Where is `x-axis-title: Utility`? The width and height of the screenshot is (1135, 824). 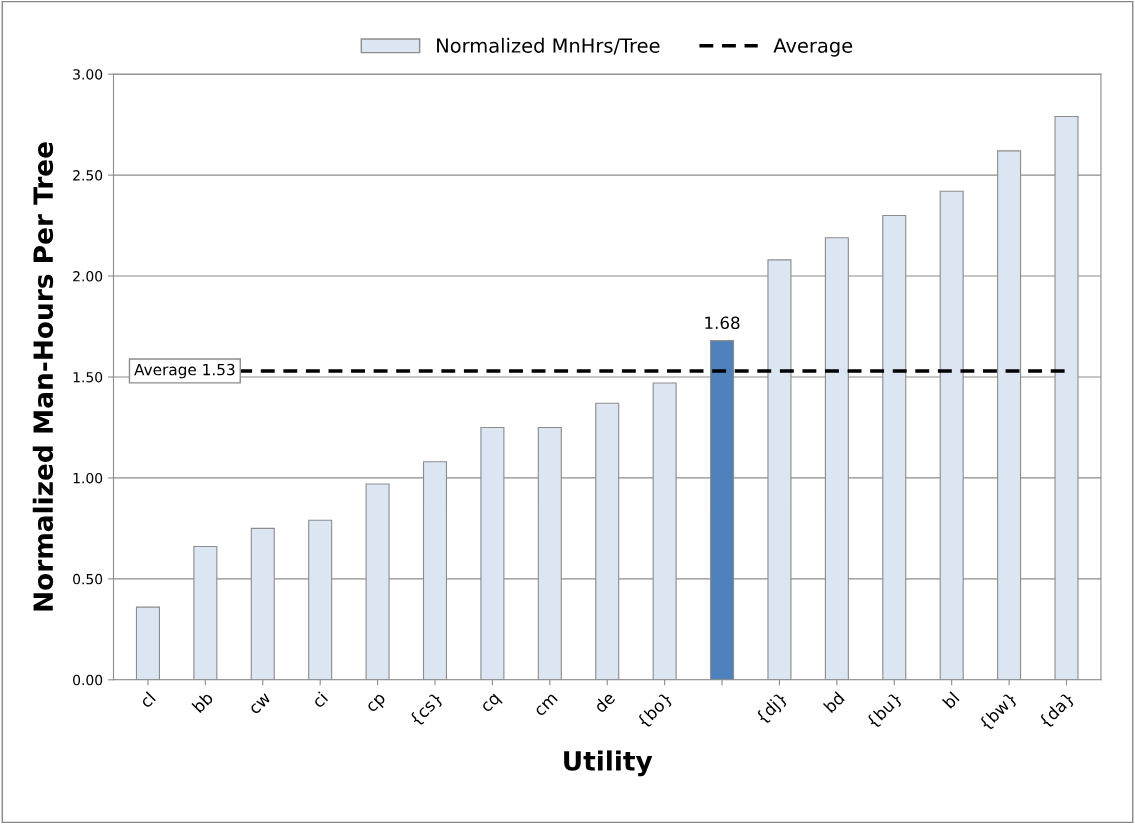
x-axis-title: Utility is located at coordinates (608, 763).